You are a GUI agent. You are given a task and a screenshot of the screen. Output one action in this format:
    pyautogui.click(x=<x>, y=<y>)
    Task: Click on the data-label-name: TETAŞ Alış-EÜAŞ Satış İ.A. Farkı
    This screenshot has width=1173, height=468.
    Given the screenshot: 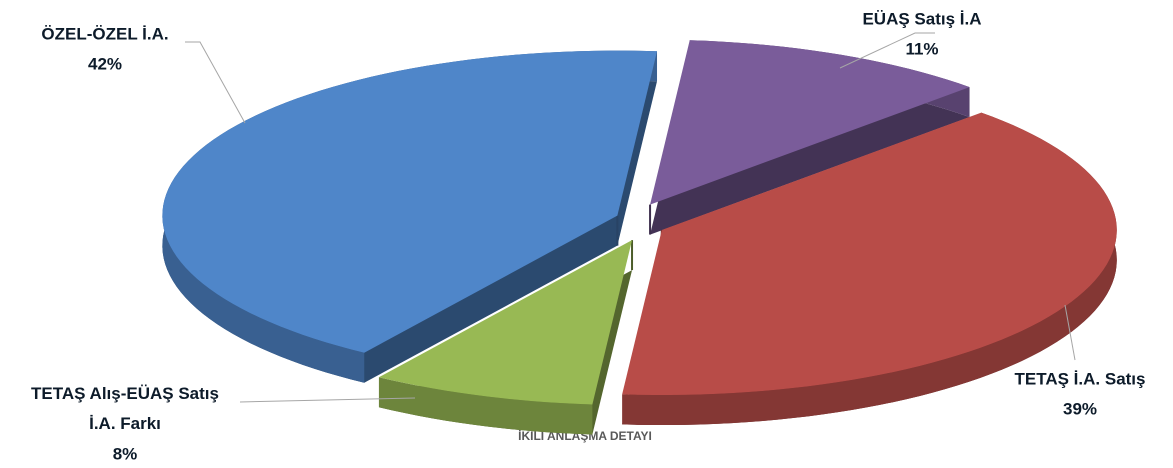 What is the action you would take?
    pyautogui.click(x=125, y=408)
    